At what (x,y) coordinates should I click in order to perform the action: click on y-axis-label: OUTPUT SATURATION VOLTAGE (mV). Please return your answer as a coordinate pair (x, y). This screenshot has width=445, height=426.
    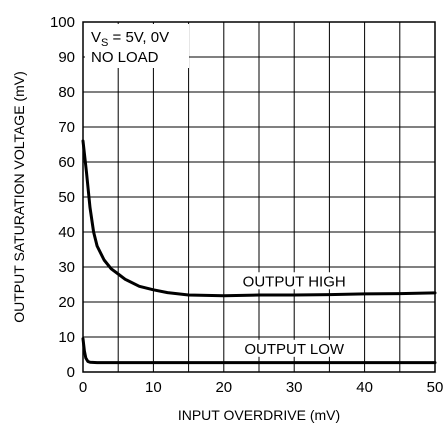
    Looking at the image, I should click on (19, 197).